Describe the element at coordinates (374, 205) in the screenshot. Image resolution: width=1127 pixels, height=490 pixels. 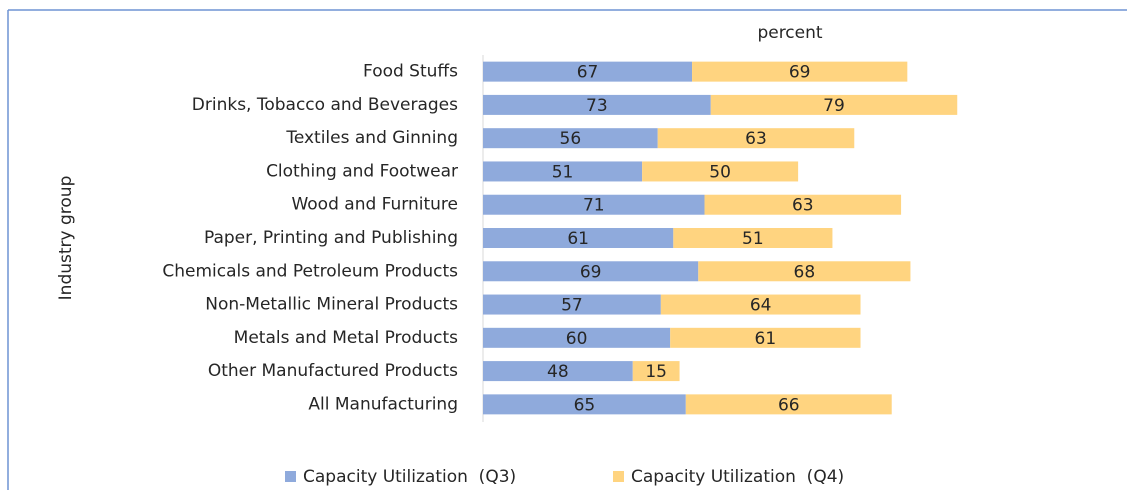
I see `y-tick-label: Wood and Furniture` at that location.